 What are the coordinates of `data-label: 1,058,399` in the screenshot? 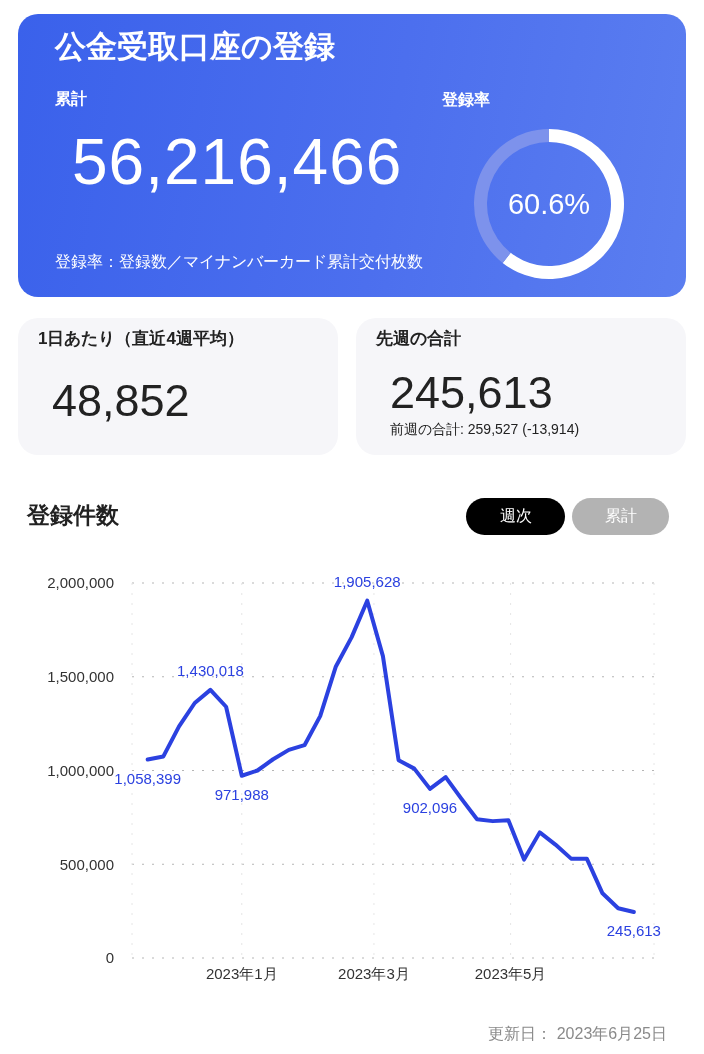 It's located at (148, 778).